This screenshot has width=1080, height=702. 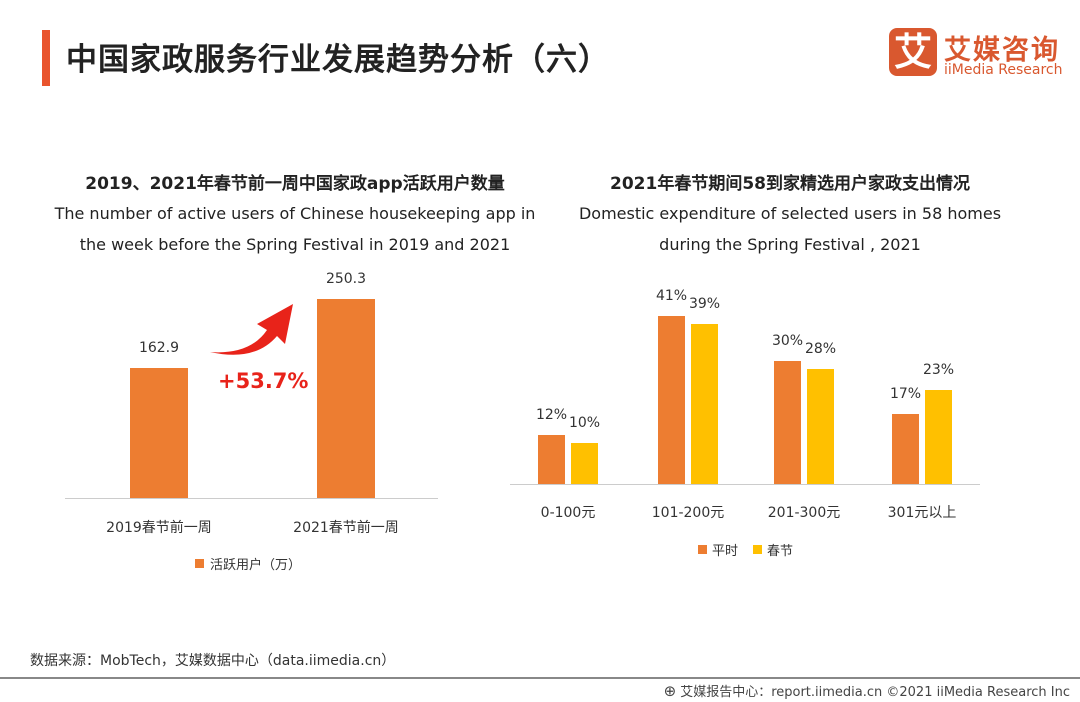 What do you see at coordinates (670, 690) in the screenshot?
I see `globe-icon: ⊕` at bounding box center [670, 690].